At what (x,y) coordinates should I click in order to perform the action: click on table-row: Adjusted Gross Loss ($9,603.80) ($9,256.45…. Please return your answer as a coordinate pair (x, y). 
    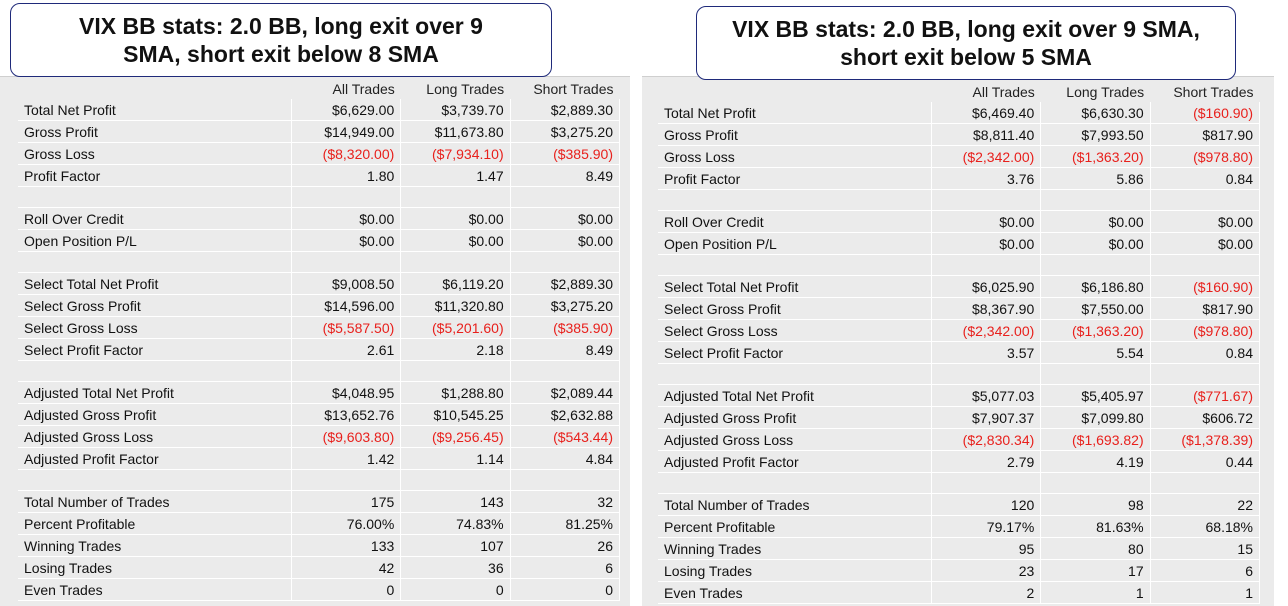
    Looking at the image, I should click on (319, 436).